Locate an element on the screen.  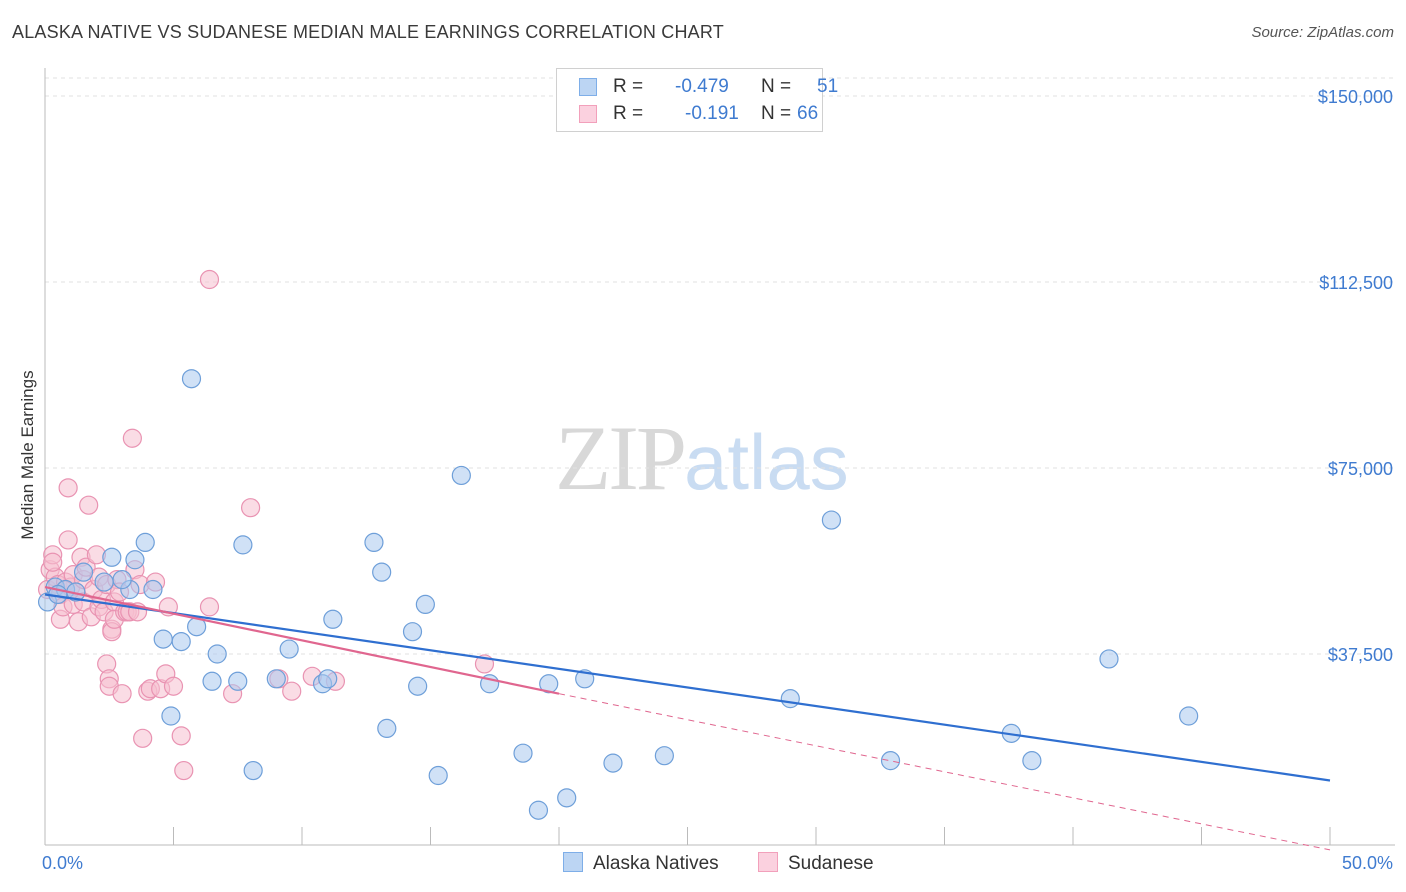
x-tick-label-min: 0.0% is located at coordinates (62, 863).